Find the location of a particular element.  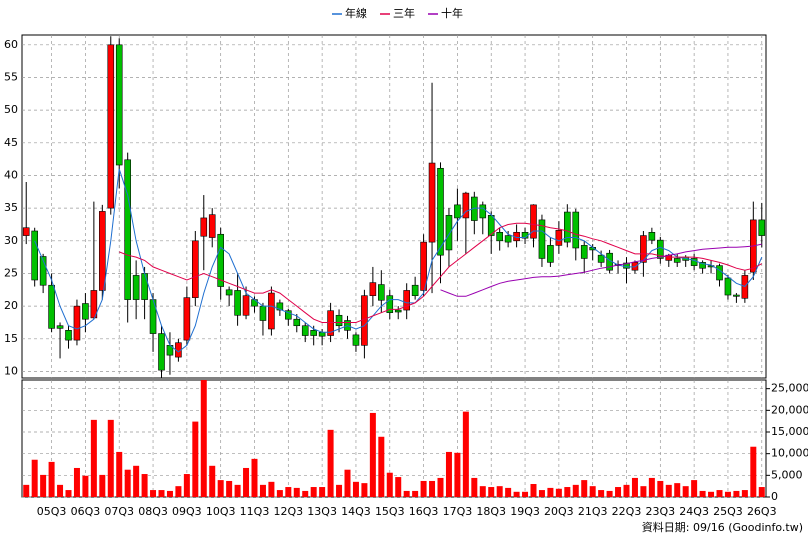

x-tick-label: 06Q3 is located at coordinates (86, 511).